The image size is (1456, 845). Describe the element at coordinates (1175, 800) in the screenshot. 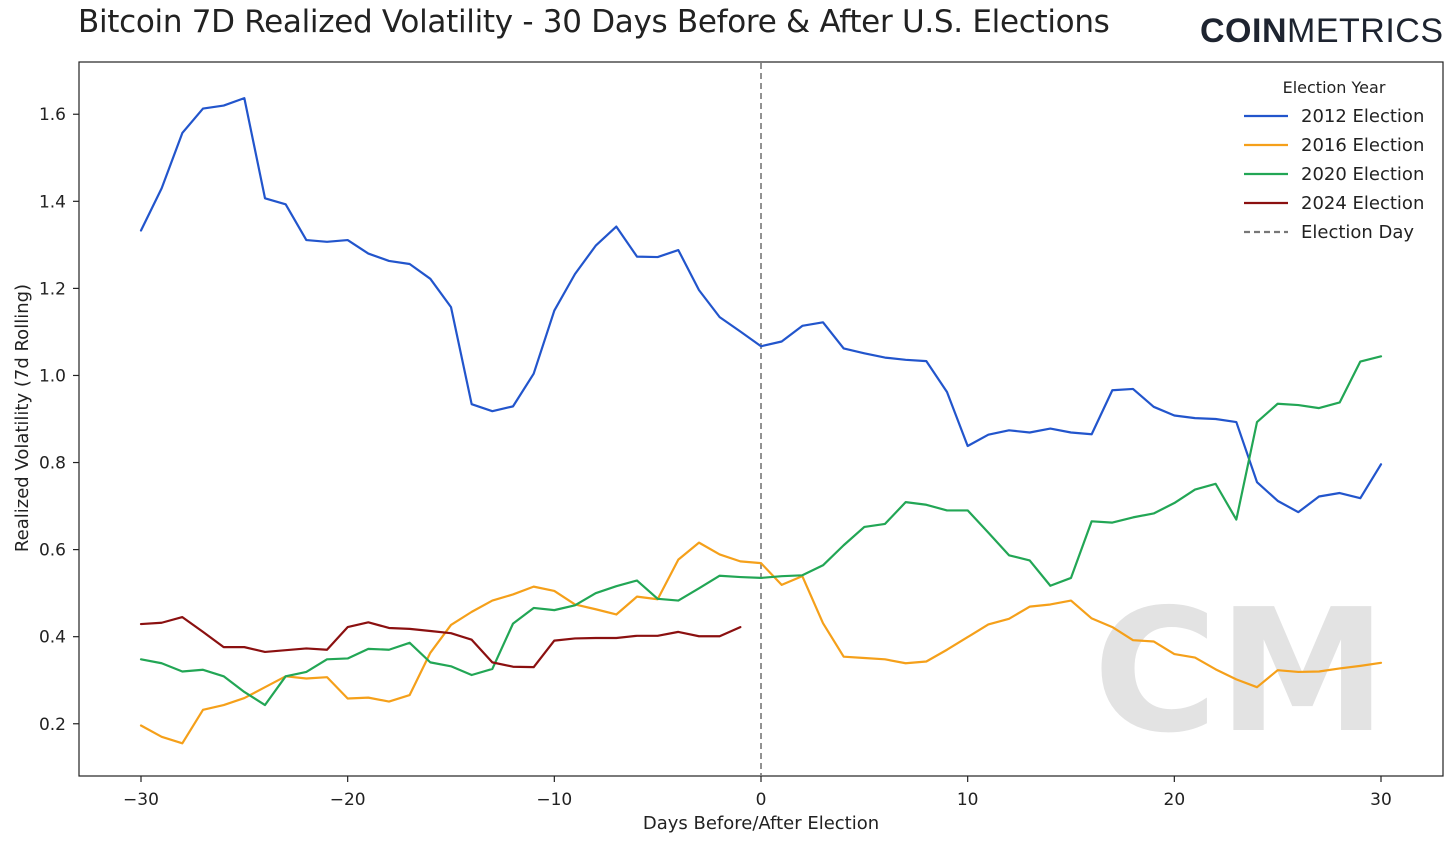

I see `x-tick-label: 20` at that location.